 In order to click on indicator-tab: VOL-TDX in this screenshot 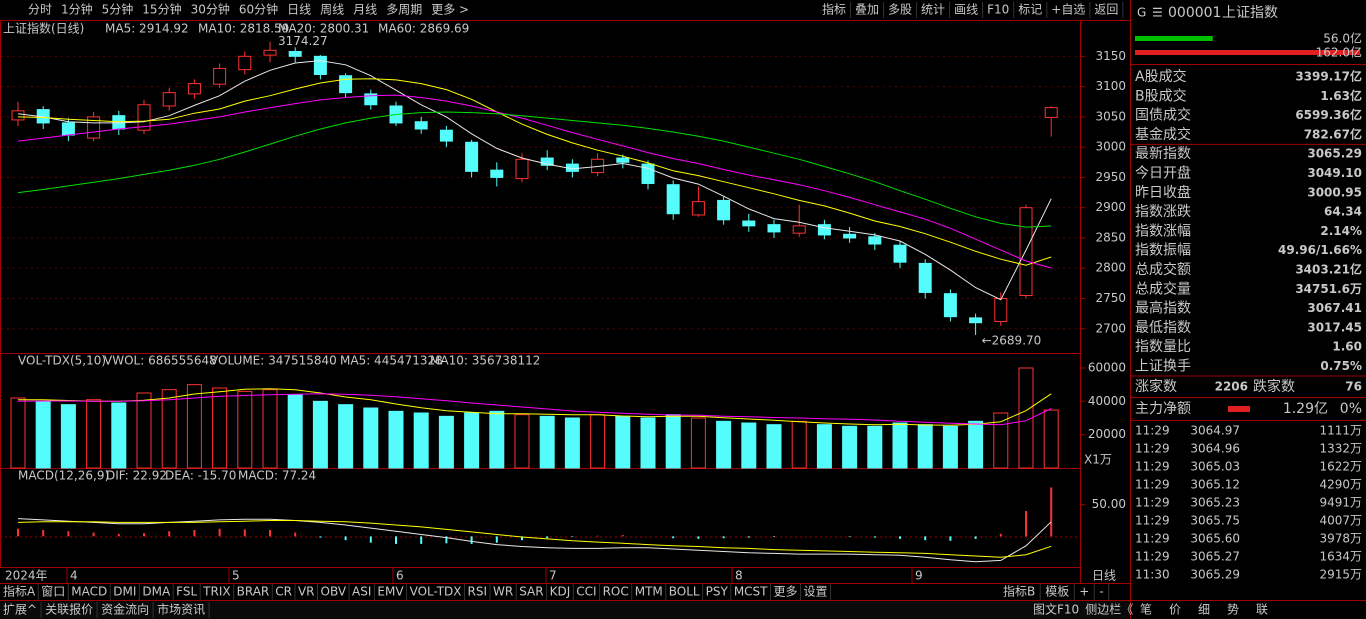, I will do `click(436, 592)`.